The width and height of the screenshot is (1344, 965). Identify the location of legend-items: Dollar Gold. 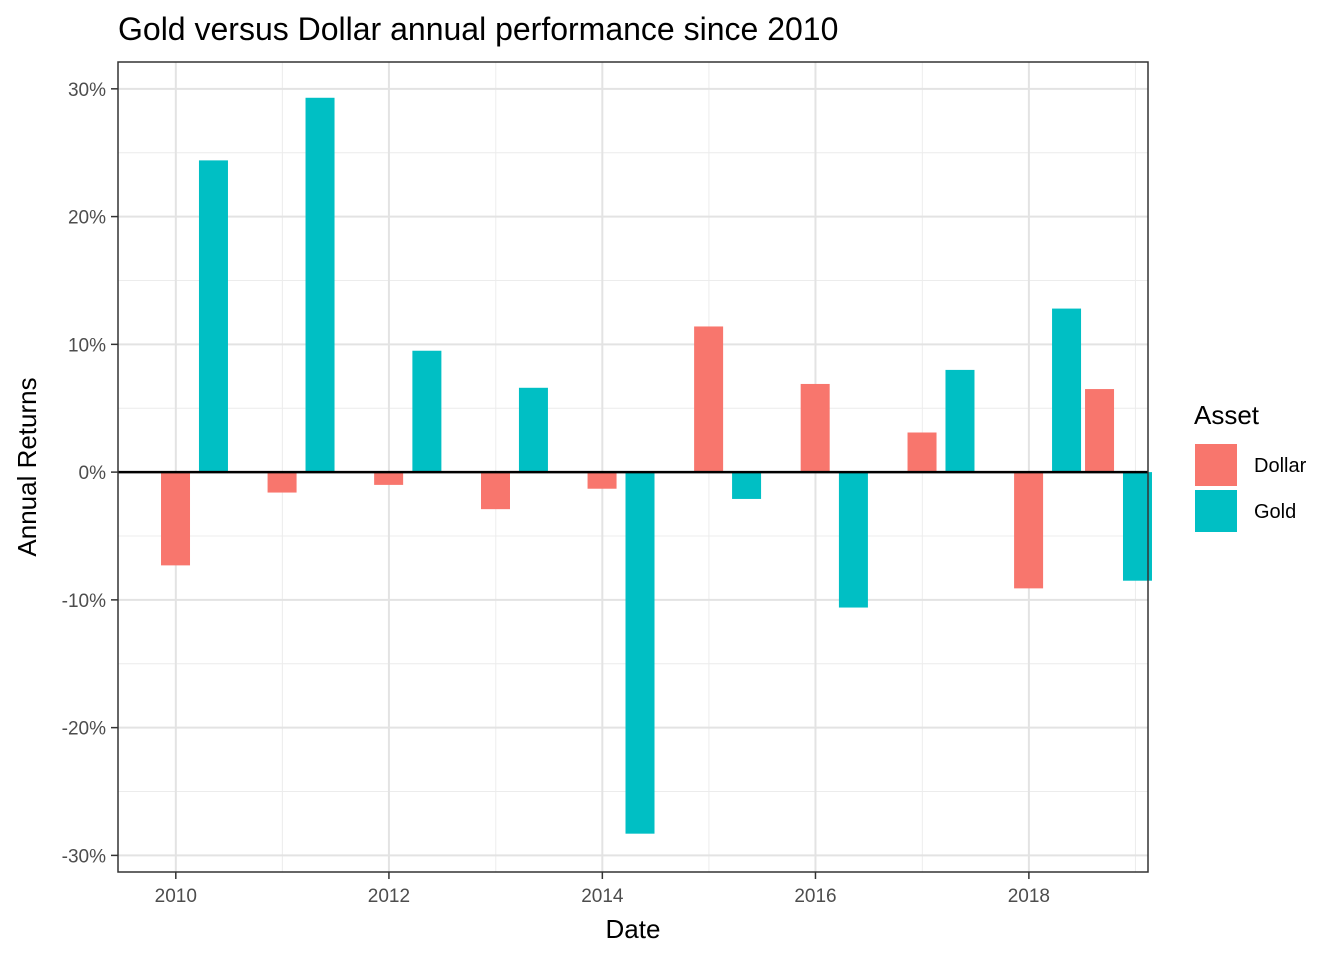
(1251, 488).